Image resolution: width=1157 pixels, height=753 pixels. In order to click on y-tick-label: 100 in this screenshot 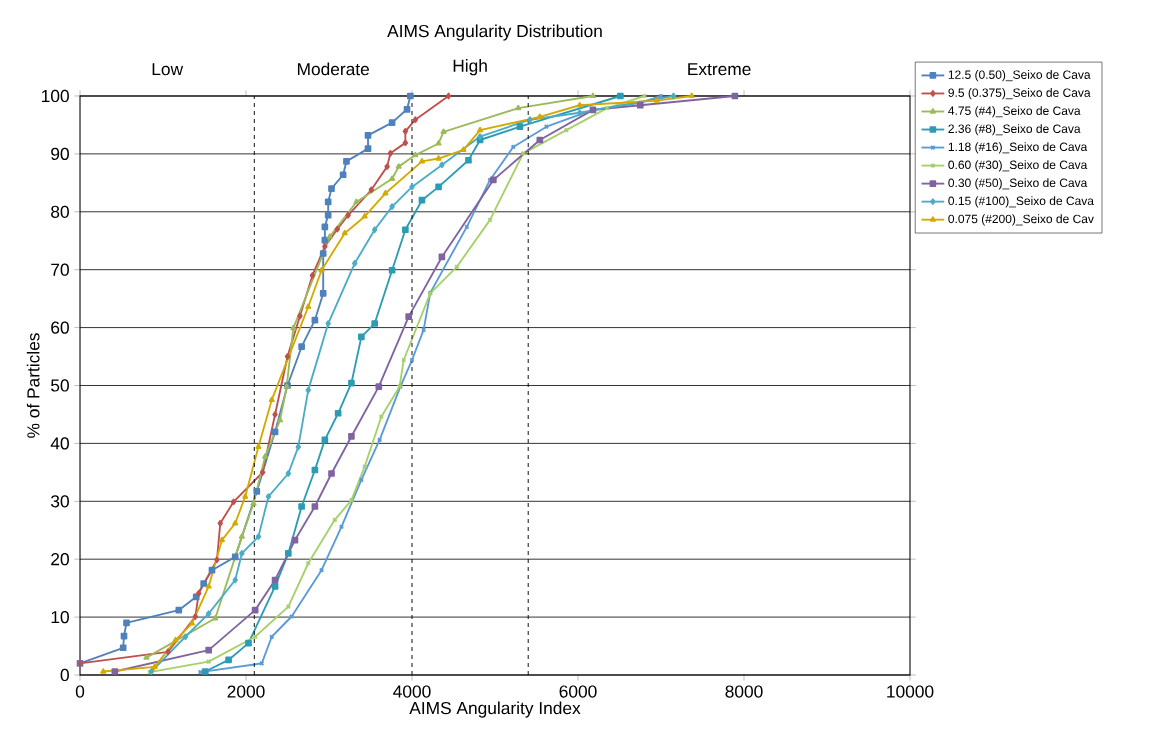, I will do `click(55, 96)`.